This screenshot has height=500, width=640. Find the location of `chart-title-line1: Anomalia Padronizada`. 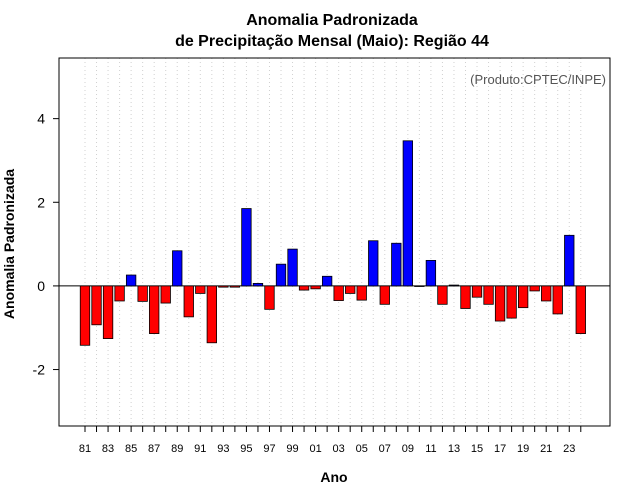

chart-title-line1: Anomalia Padronizada is located at coordinates (332, 20).